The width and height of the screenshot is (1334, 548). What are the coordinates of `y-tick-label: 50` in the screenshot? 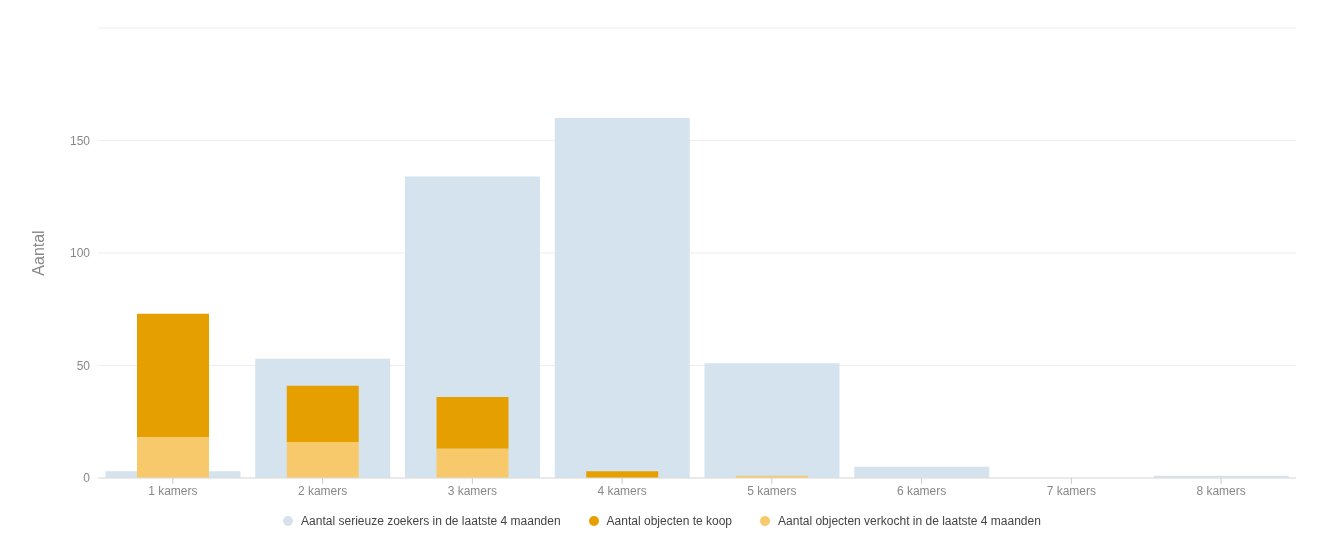 It's located at (83, 365).